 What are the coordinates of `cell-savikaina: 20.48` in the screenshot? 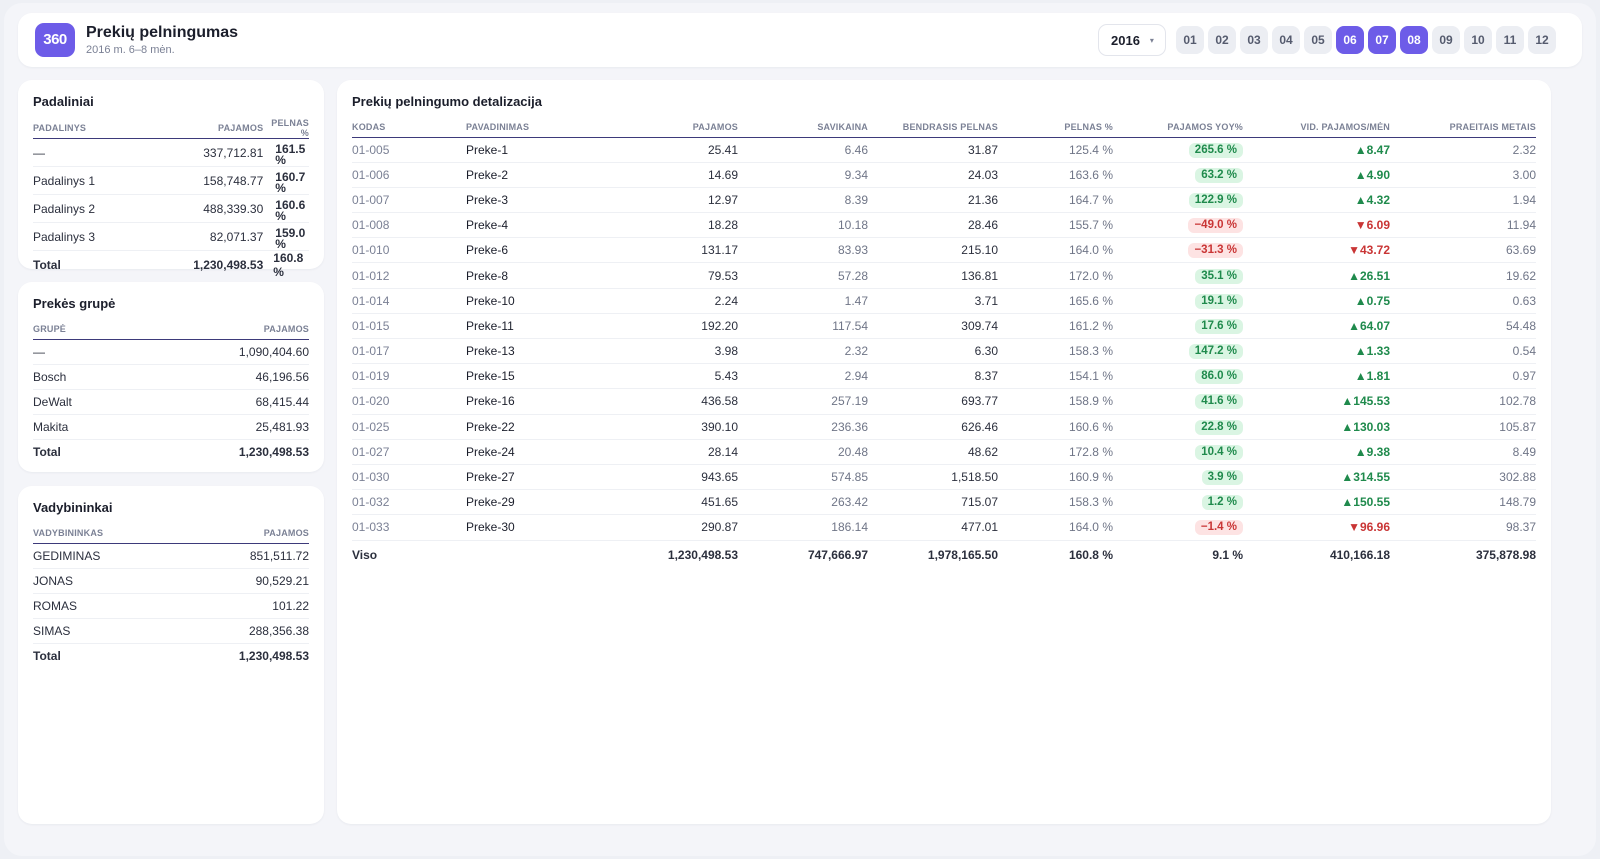 It's located at (803, 452).